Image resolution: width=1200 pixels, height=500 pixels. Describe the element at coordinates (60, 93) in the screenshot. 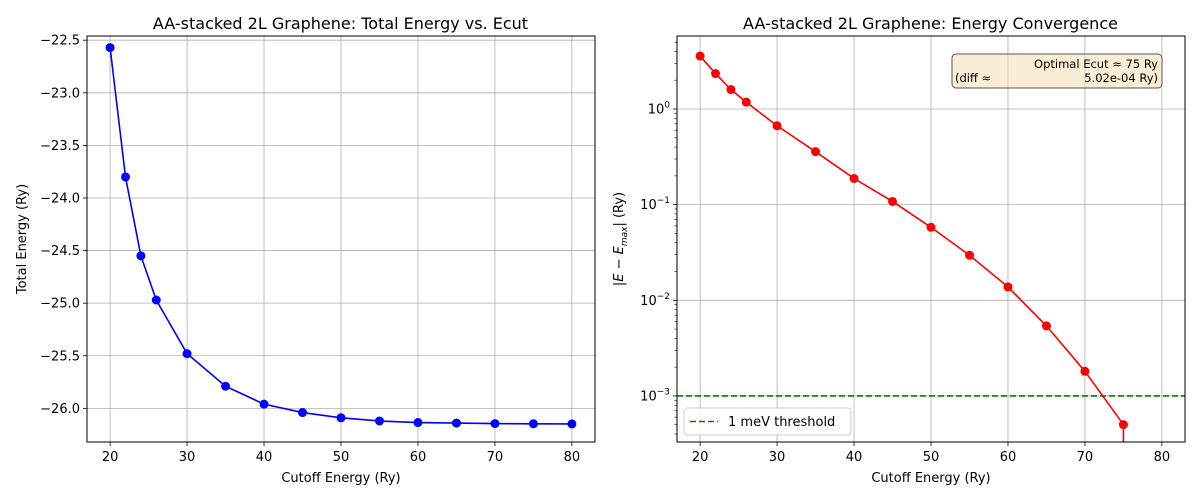

I see `y-tick-label: −23.0` at that location.